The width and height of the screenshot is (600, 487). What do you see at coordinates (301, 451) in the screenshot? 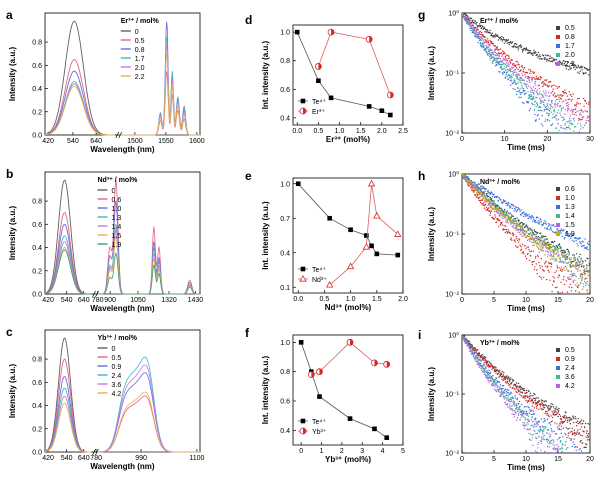
I see `x-tick-label: 0` at bounding box center [301, 451].